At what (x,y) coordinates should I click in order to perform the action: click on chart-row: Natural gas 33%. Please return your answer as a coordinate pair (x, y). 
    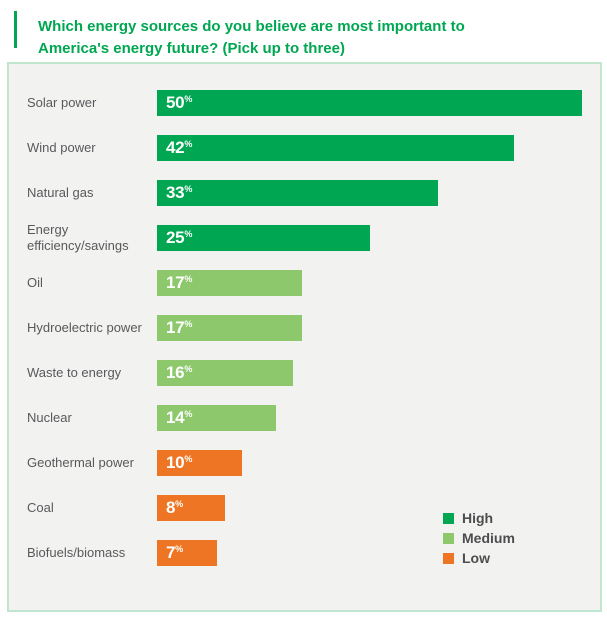
    Looking at the image, I should click on (304, 192).